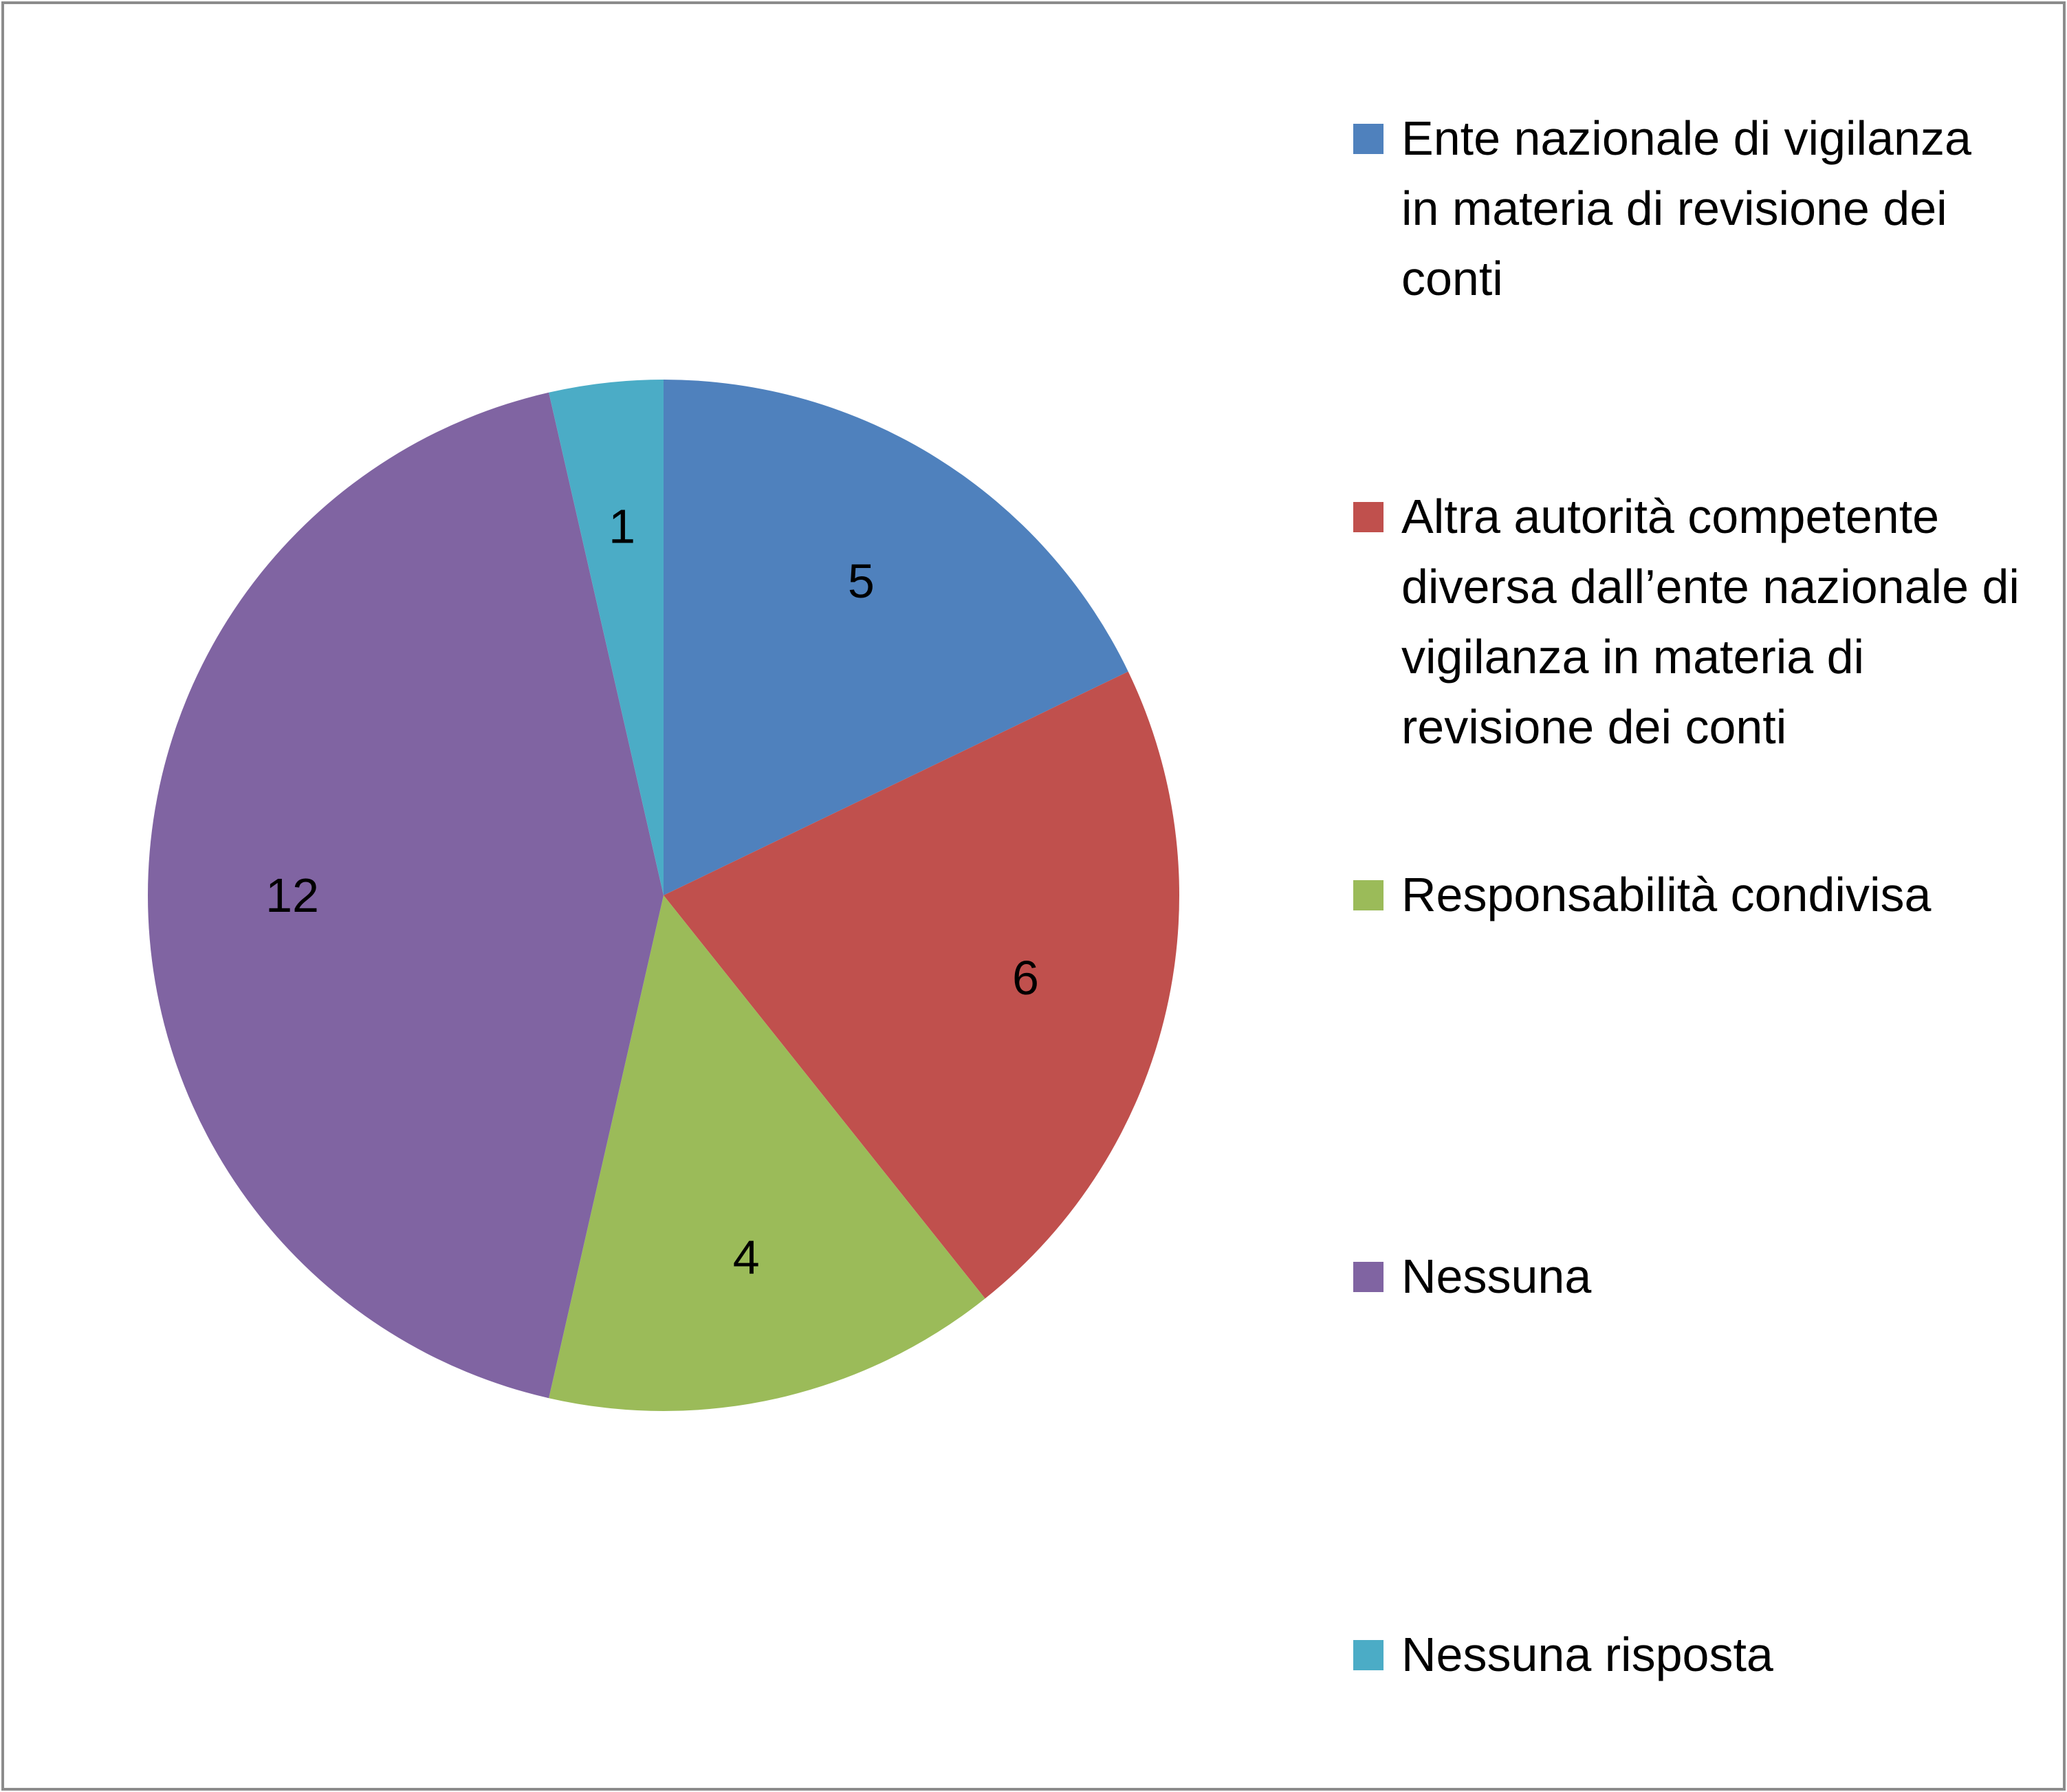 The height and width of the screenshot is (1792, 2067). I want to click on legend-item-3: Responsabilità condivisa, so click(1686, 895).